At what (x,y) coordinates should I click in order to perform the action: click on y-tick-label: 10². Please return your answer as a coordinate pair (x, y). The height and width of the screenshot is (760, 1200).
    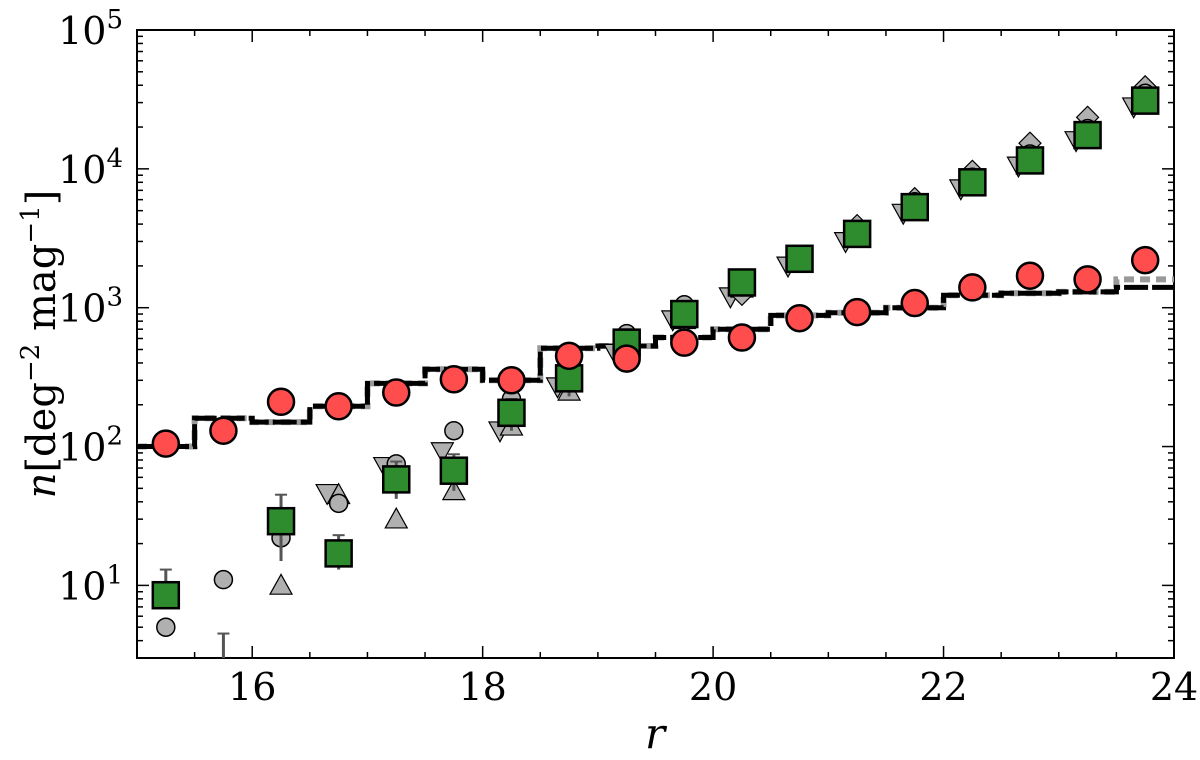
    Looking at the image, I should click on (90, 446).